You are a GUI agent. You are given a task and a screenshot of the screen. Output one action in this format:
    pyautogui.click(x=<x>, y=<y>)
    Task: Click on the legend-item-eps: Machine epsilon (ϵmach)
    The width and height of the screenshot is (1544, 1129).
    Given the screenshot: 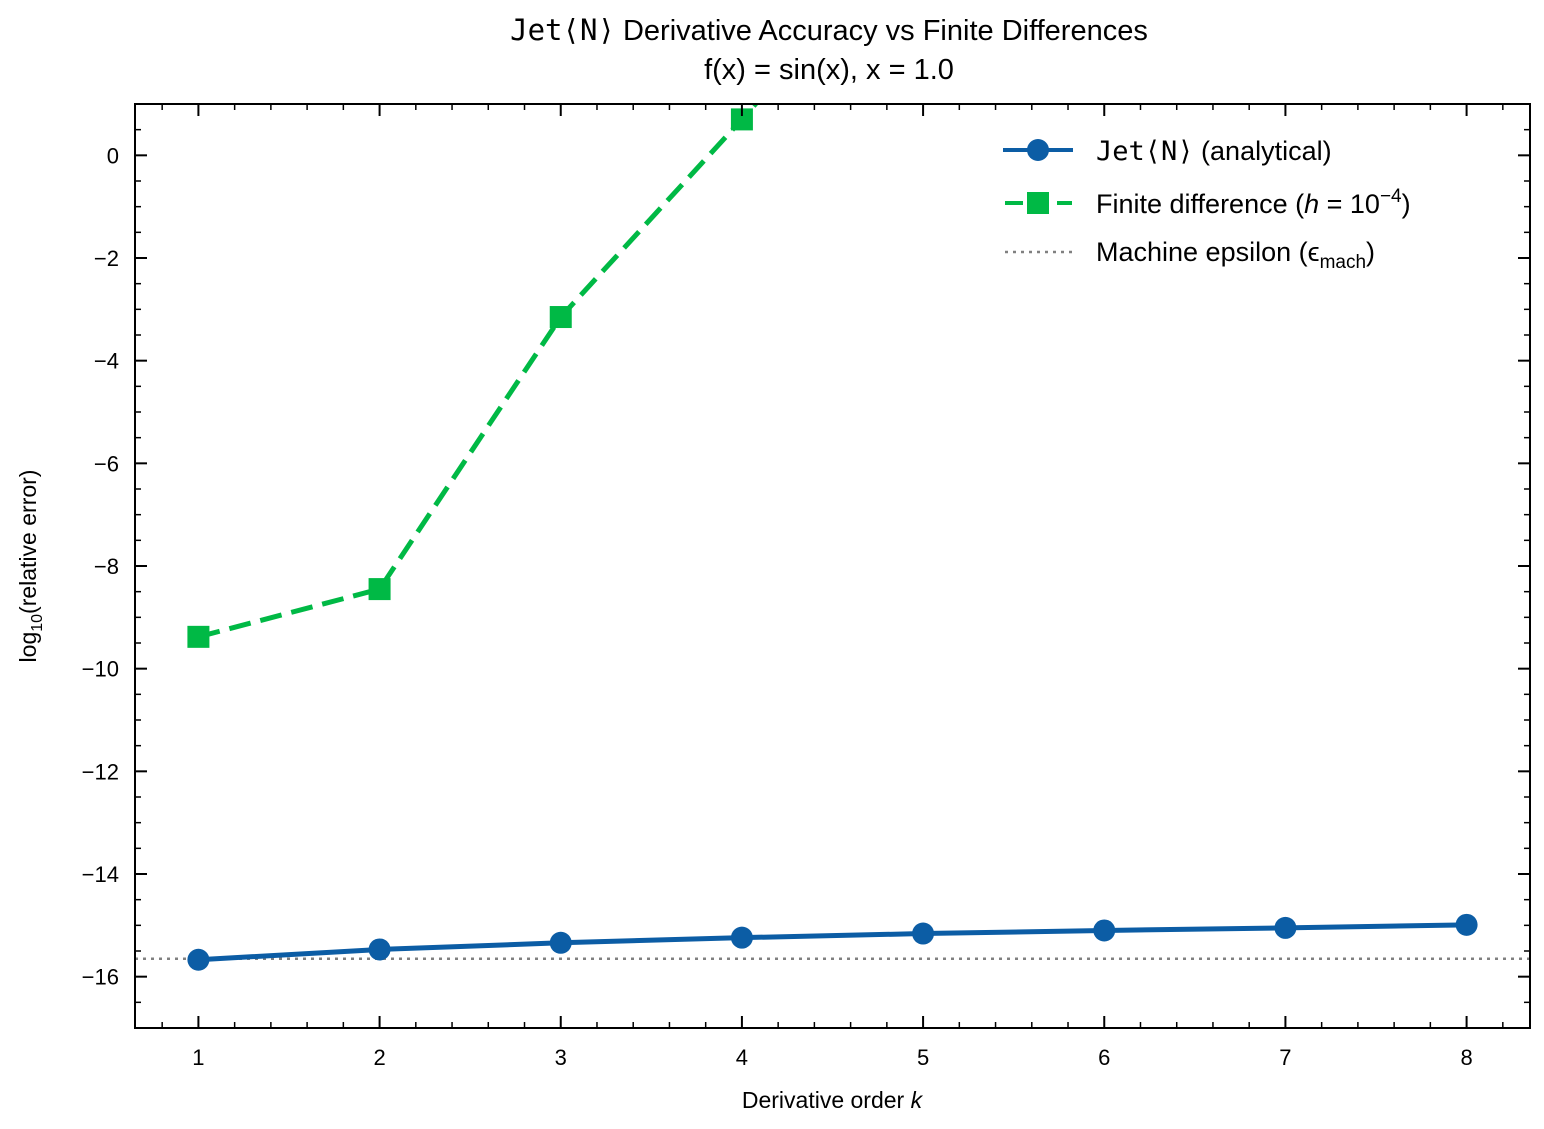 What is the action you would take?
    pyautogui.click(x=1190, y=255)
    